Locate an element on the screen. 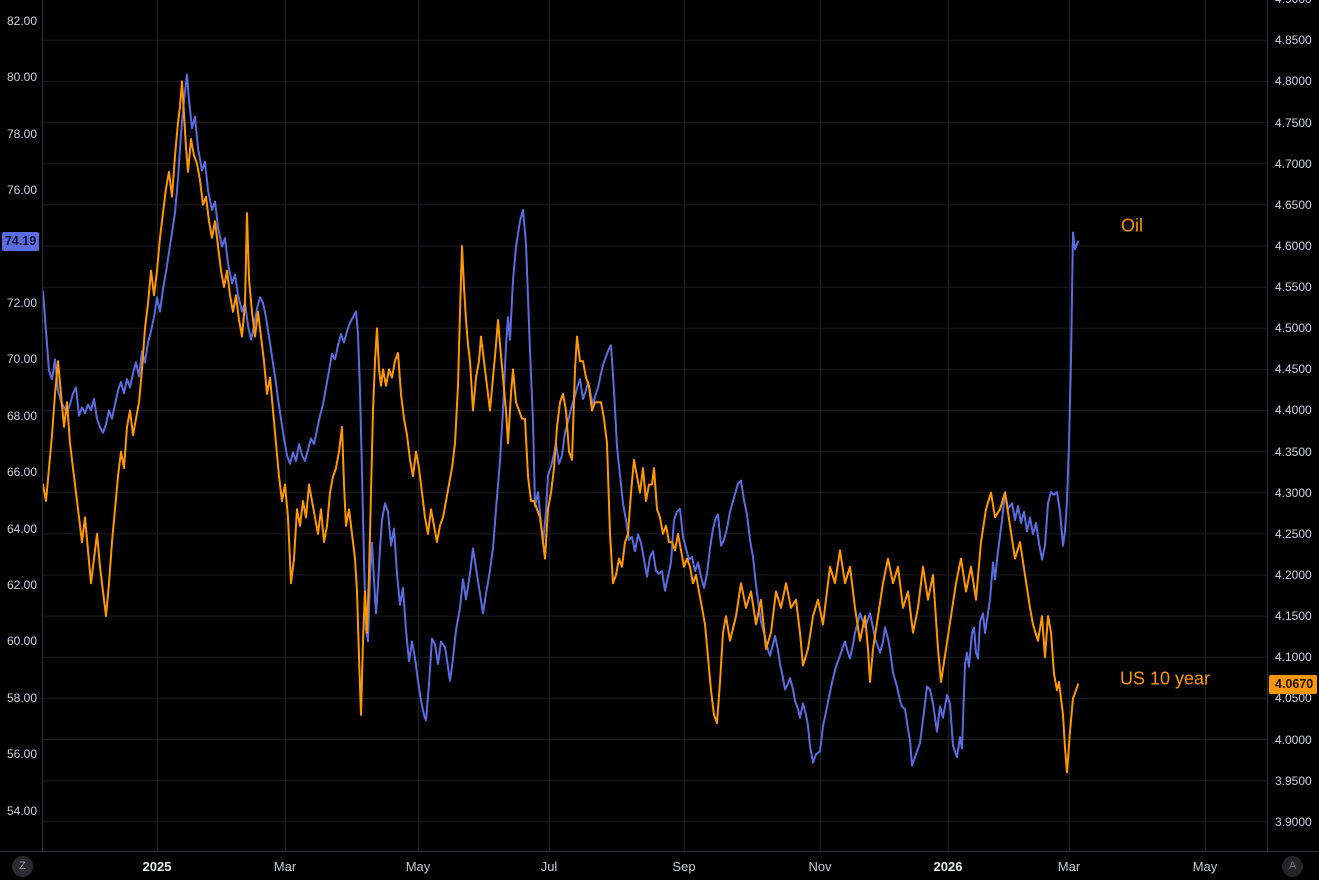 The height and width of the screenshot is (880, 1319). time-axis-label: Jul is located at coordinates (549, 866).